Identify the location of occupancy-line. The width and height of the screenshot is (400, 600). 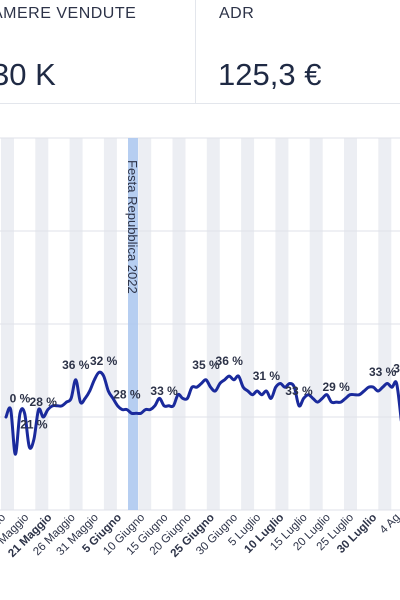
(202, 413).